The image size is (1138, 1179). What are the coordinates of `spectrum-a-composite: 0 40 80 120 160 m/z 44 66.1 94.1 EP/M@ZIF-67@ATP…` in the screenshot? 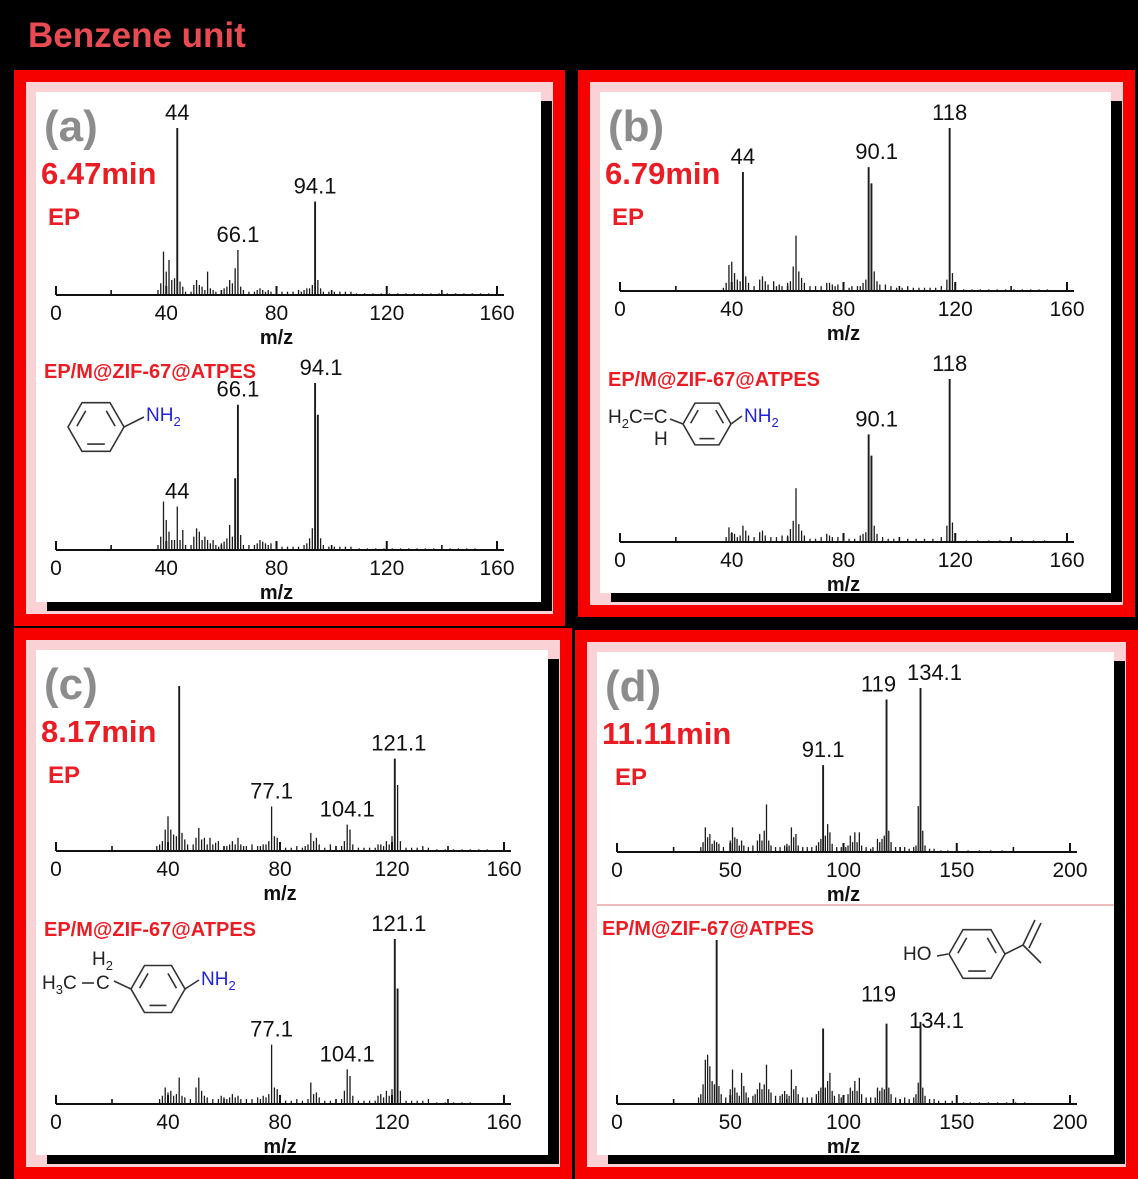 It's located at (288, 475).